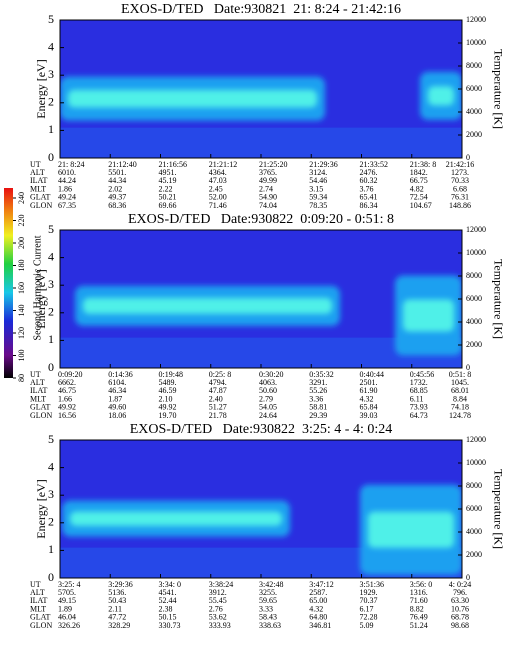 The height and width of the screenshot is (649, 505). What do you see at coordinates (170, 625) in the screenshot?
I see `orbit-value: 330.73` at bounding box center [170, 625].